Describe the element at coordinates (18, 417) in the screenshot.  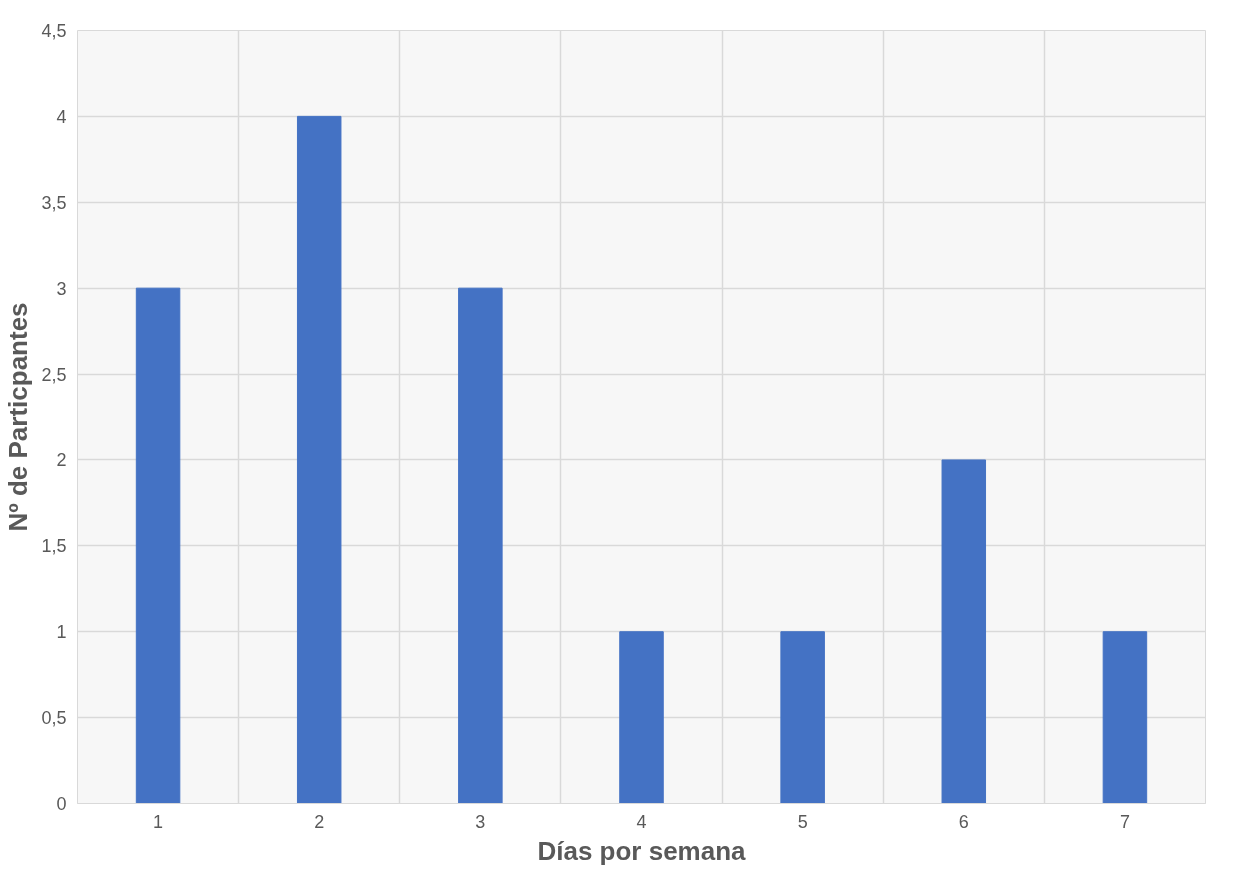
I see `y-axis-title: Nº de Particpantes` at that location.